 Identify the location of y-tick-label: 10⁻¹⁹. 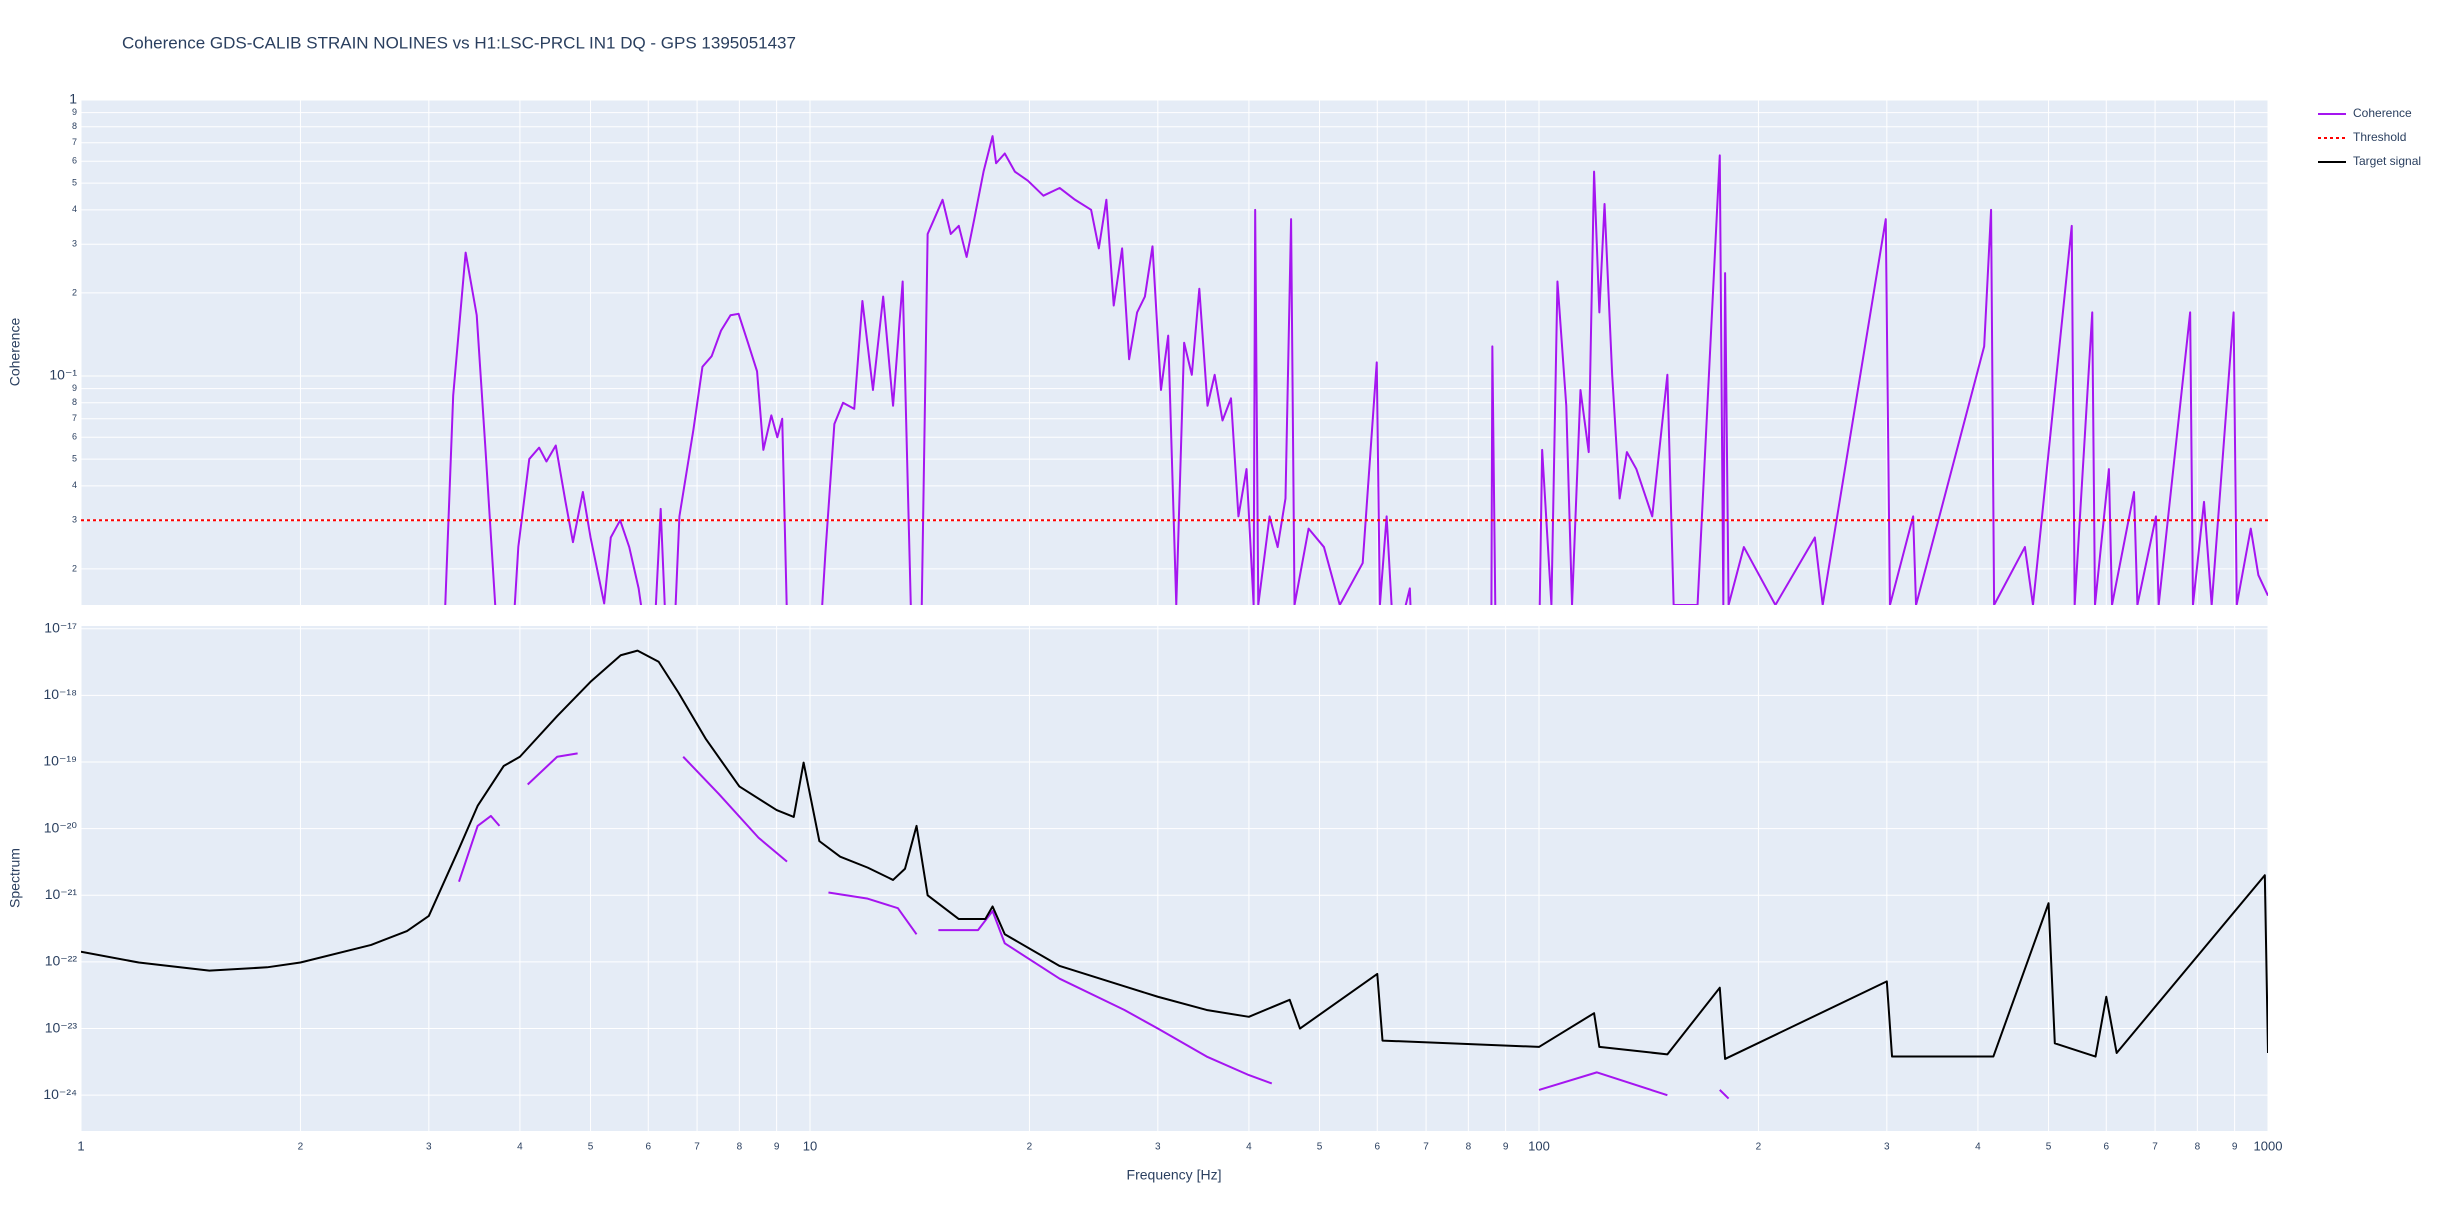
(60, 761).